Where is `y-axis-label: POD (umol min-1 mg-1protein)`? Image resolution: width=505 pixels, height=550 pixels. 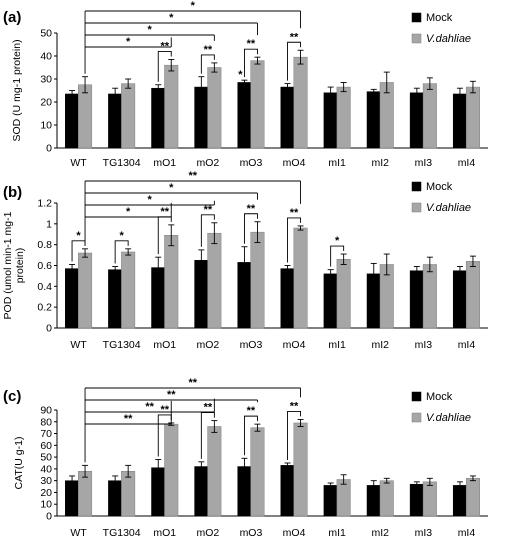
y-axis-label: POD (umol min-1 mg-1protein) is located at coordinates (14, 265).